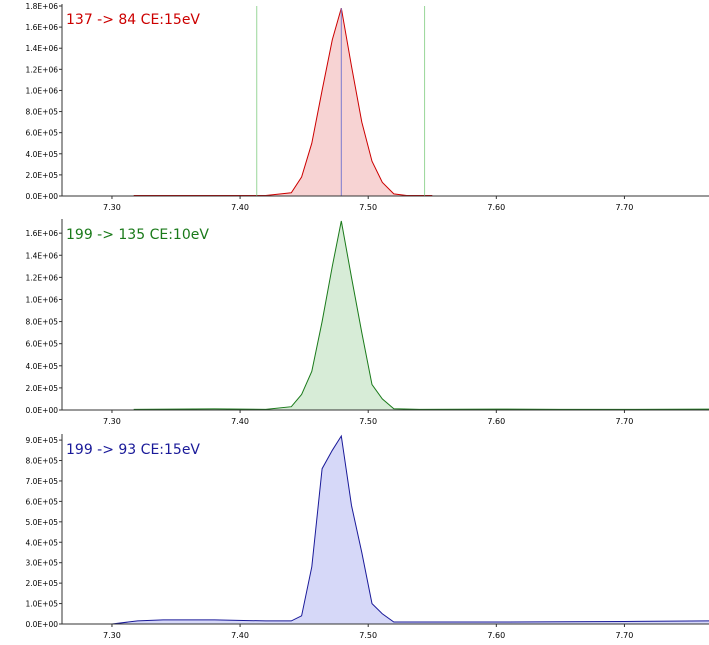 The height and width of the screenshot is (645, 709). I want to click on y-tick-label: 1.8E+06, so click(42, 6).